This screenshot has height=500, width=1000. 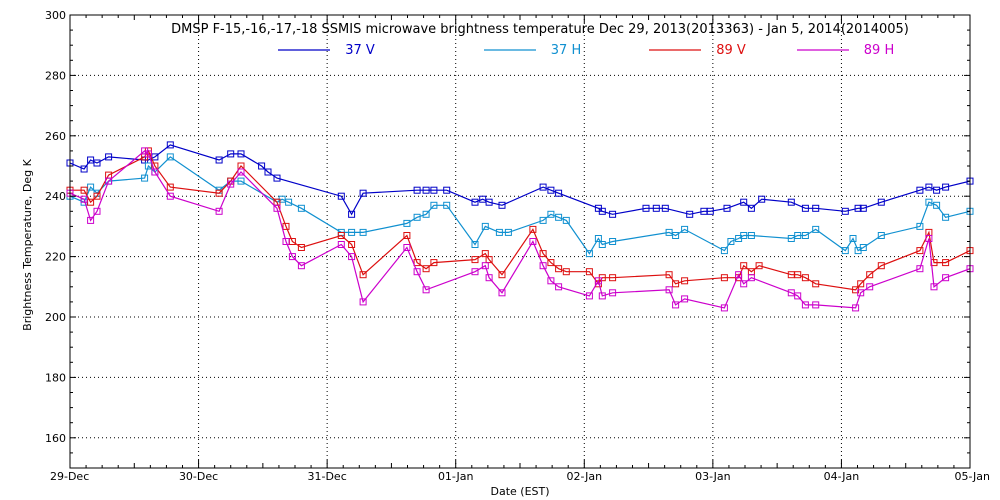 What do you see at coordinates (713, 476) in the screenshot?
I see `x-tick-label: 03-Jan` at bounding box center [713, 476].